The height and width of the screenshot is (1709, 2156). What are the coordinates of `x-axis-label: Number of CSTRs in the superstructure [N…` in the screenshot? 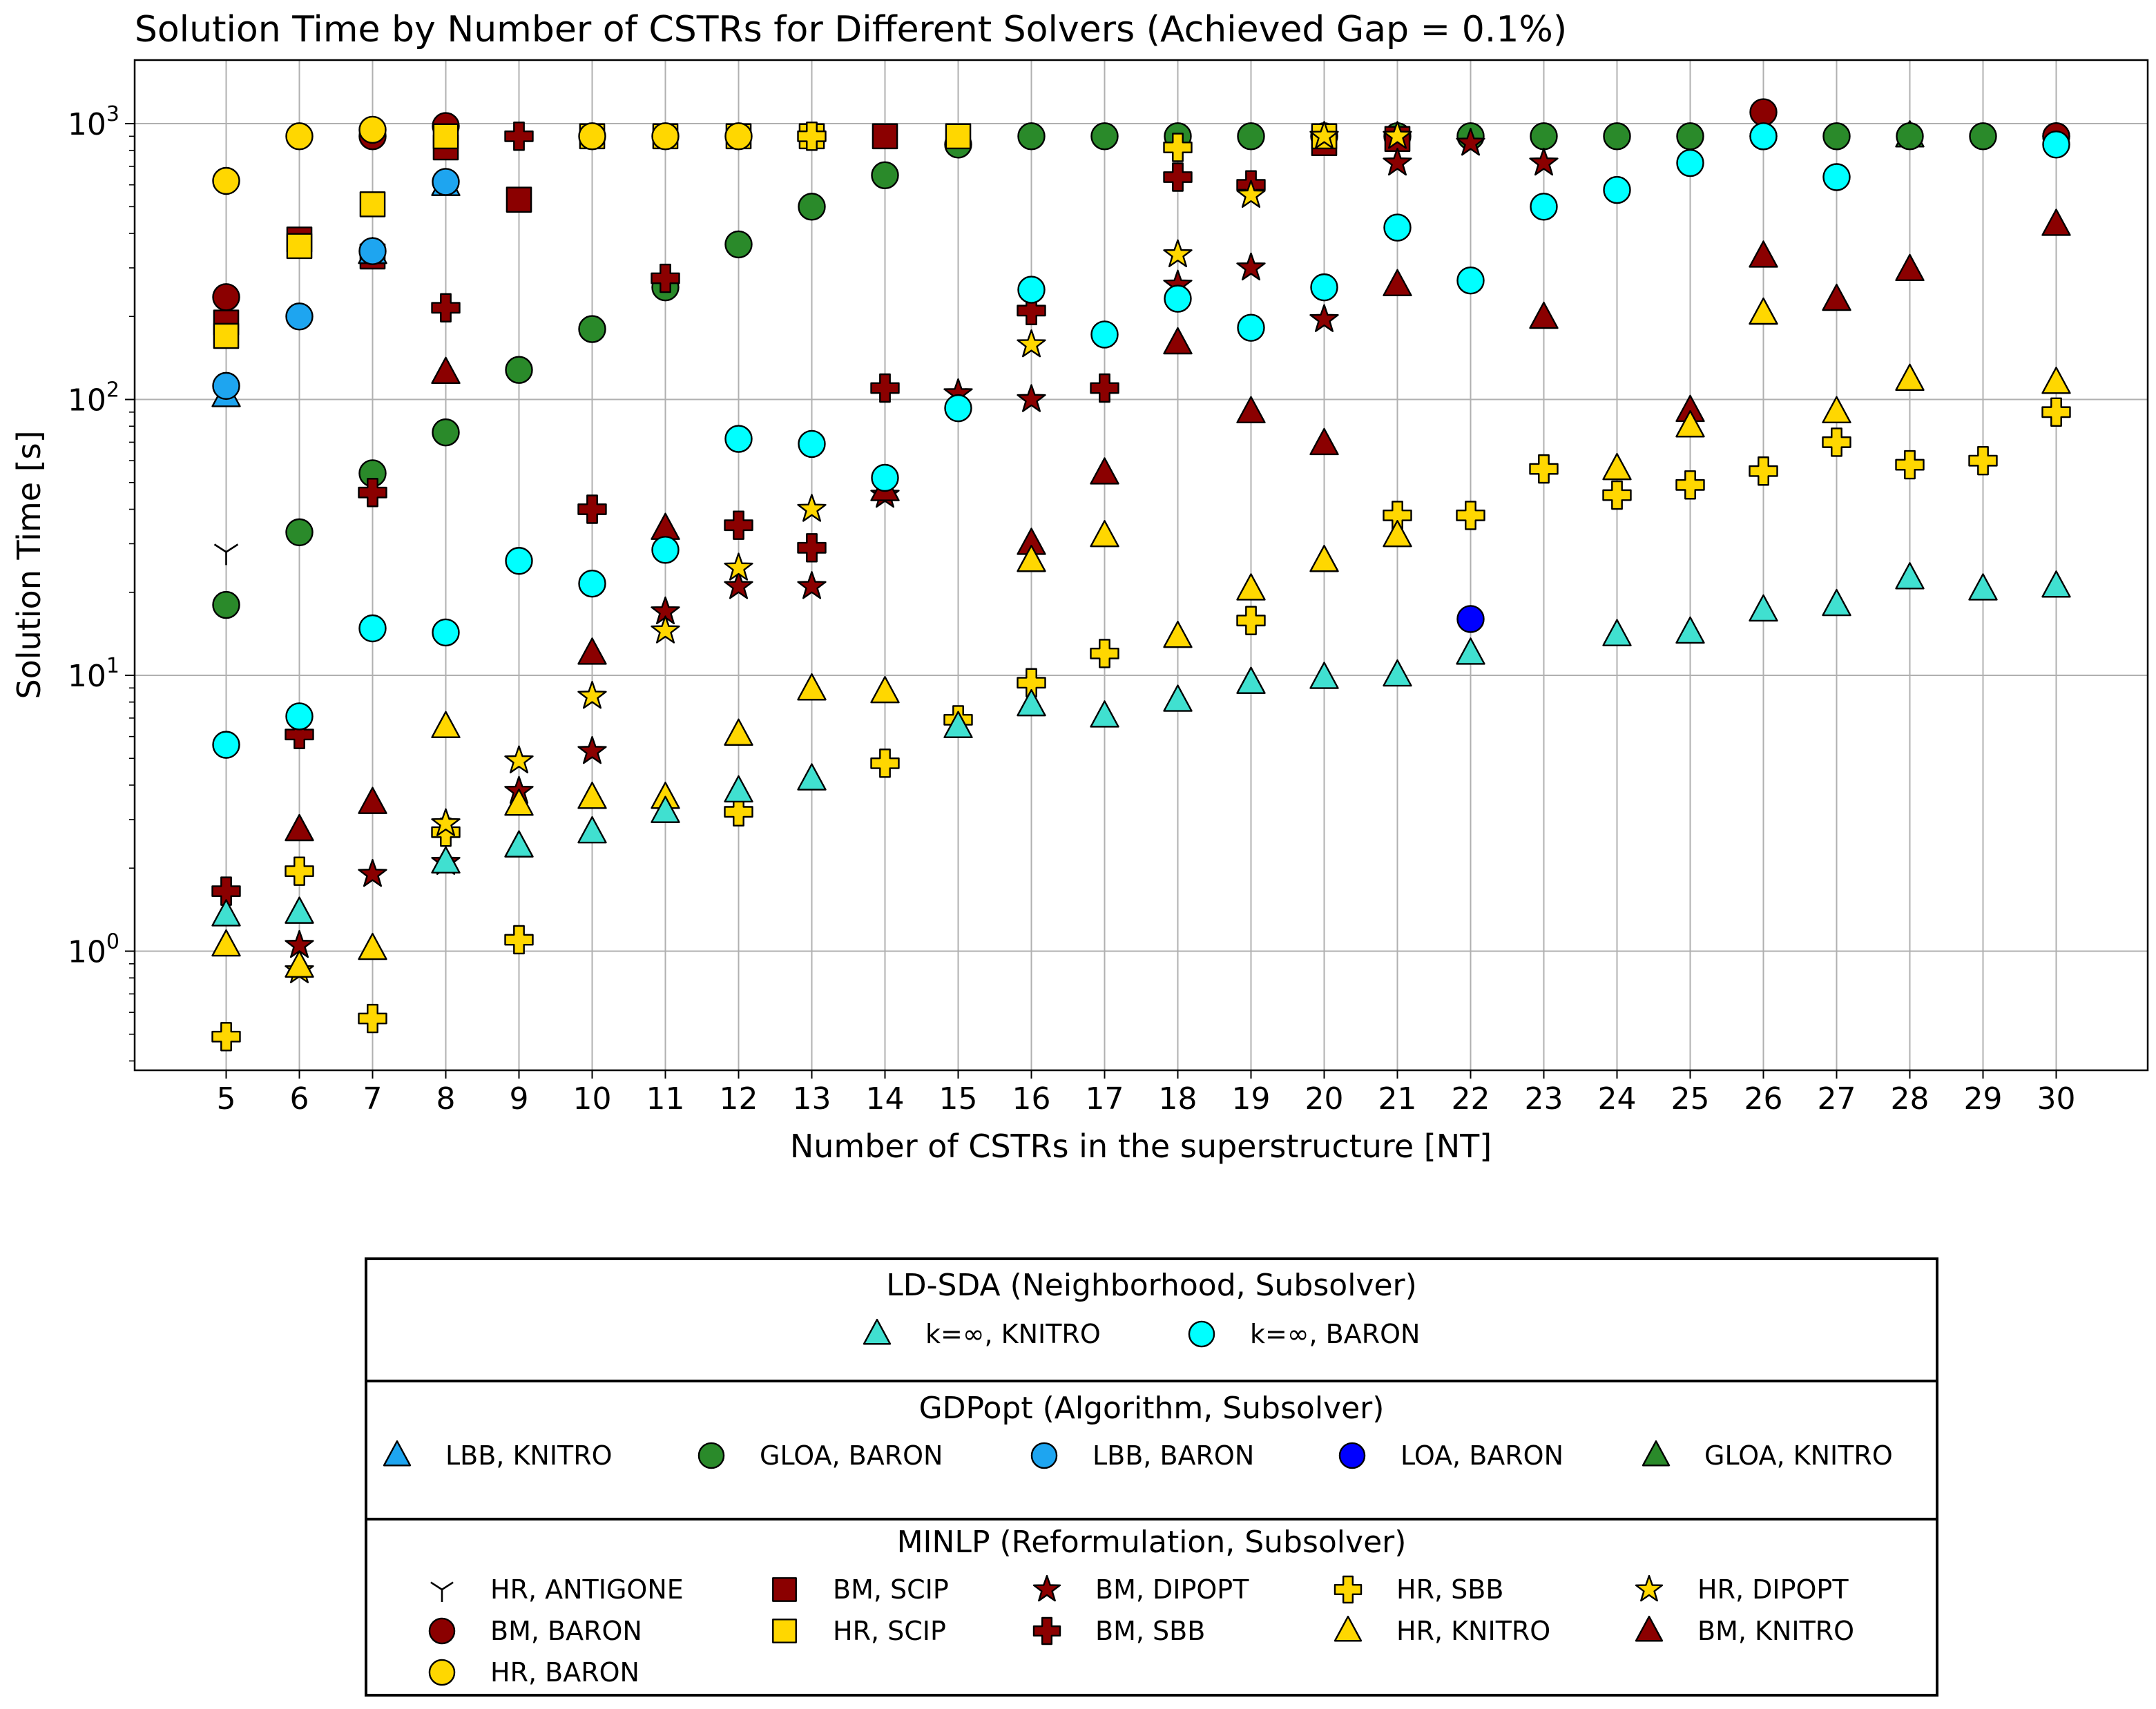 It's located at (1141, 1147).